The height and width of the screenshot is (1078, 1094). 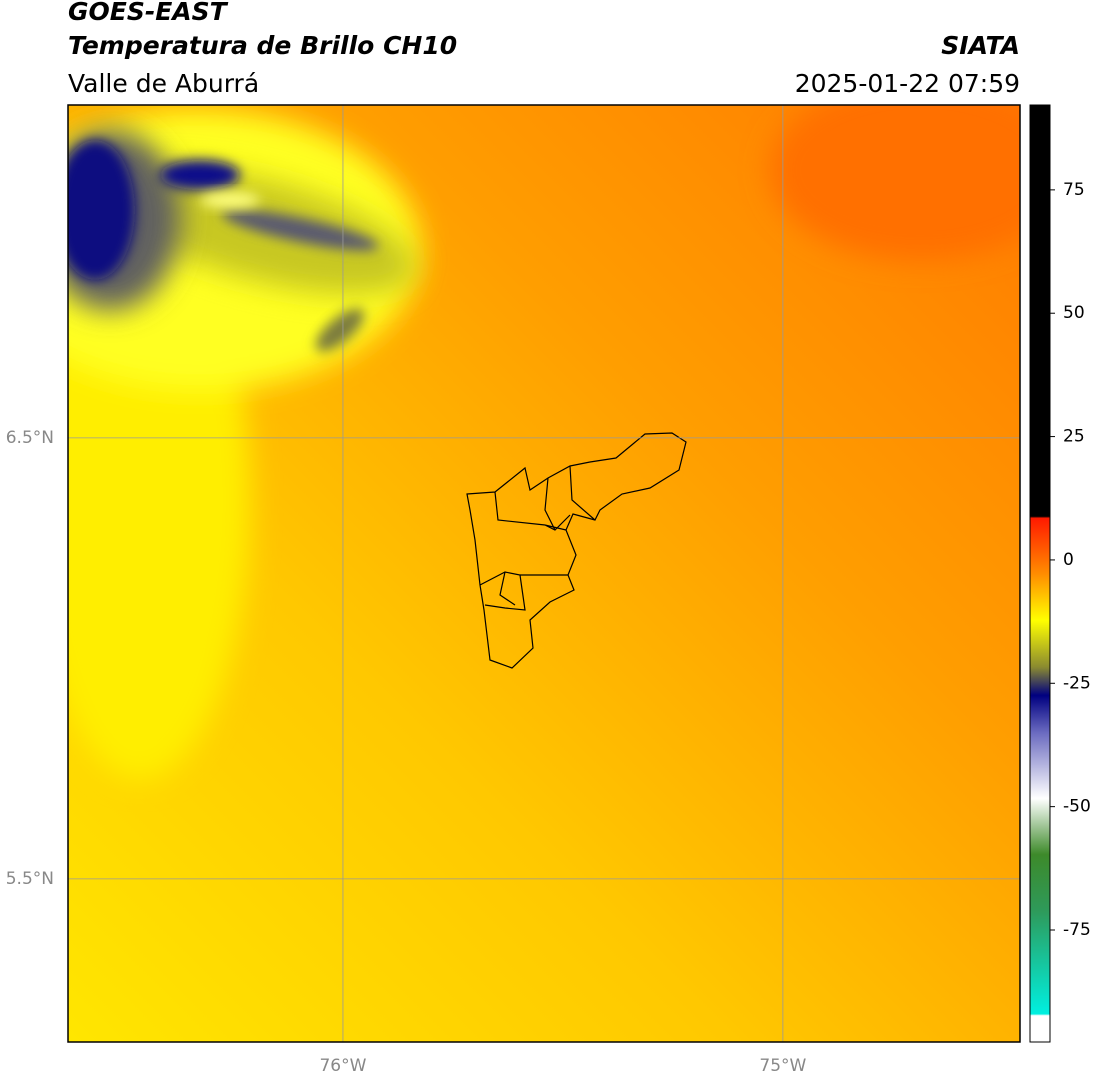 What do you see at coordinates (262, 45) in the screenshot?
I see `subtitle: Temperatura de Brillo CH10` at bounding box center [262, 45].